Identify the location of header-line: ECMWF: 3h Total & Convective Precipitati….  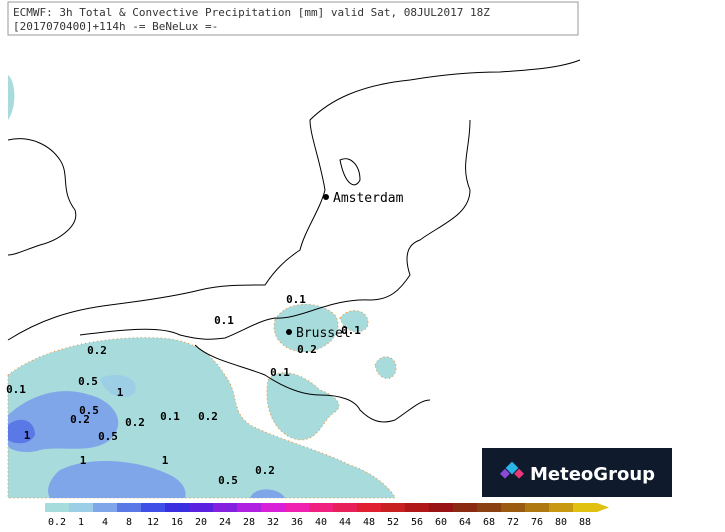
(251, 12).